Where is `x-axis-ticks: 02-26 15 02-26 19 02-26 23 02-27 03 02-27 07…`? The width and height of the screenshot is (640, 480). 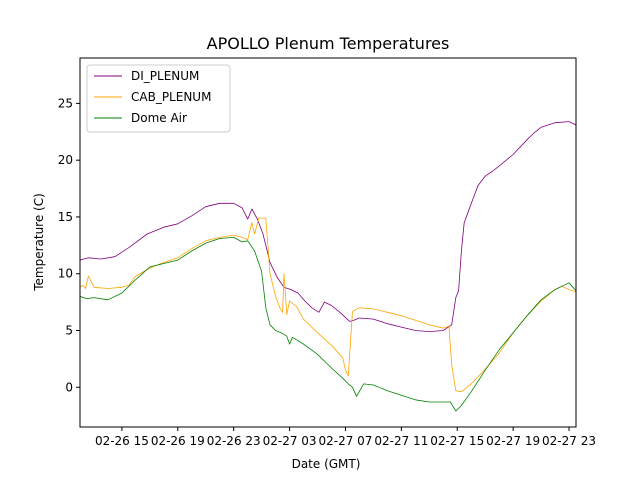 x-axis-ticks: 02-26 15 02-26 19 02-26 23 02-27 03 02-27 07… is located at coordinates (345, 437).